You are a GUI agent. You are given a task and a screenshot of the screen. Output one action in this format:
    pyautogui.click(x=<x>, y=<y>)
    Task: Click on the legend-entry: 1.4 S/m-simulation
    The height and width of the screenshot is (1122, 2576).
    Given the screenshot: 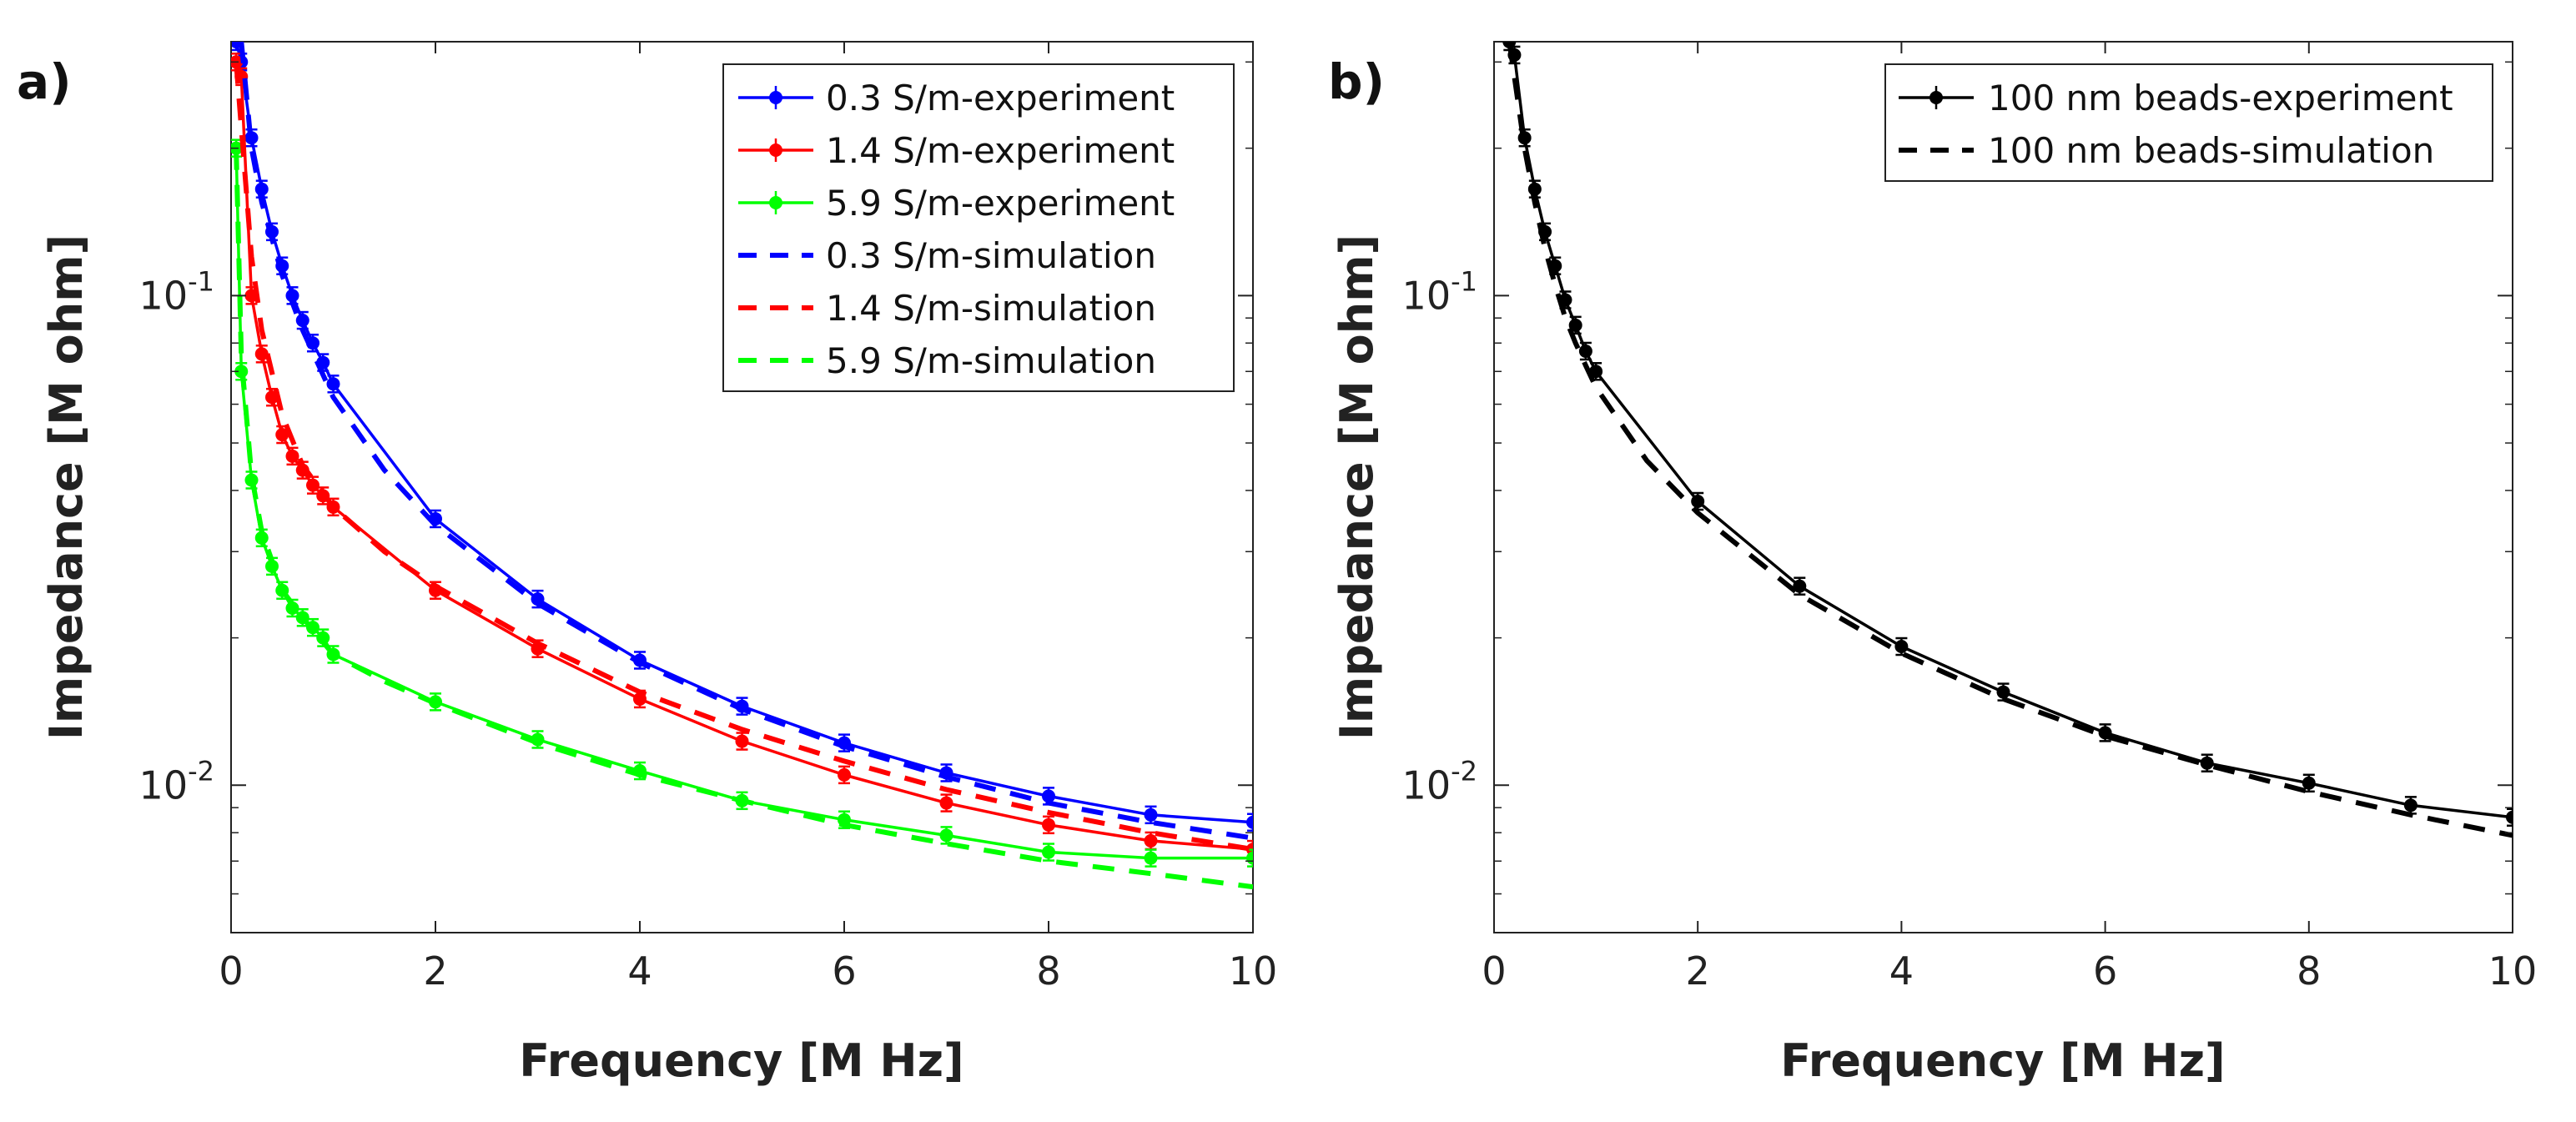 What is the action you would take?
    pyautogui.click(x=947, y=308)
    